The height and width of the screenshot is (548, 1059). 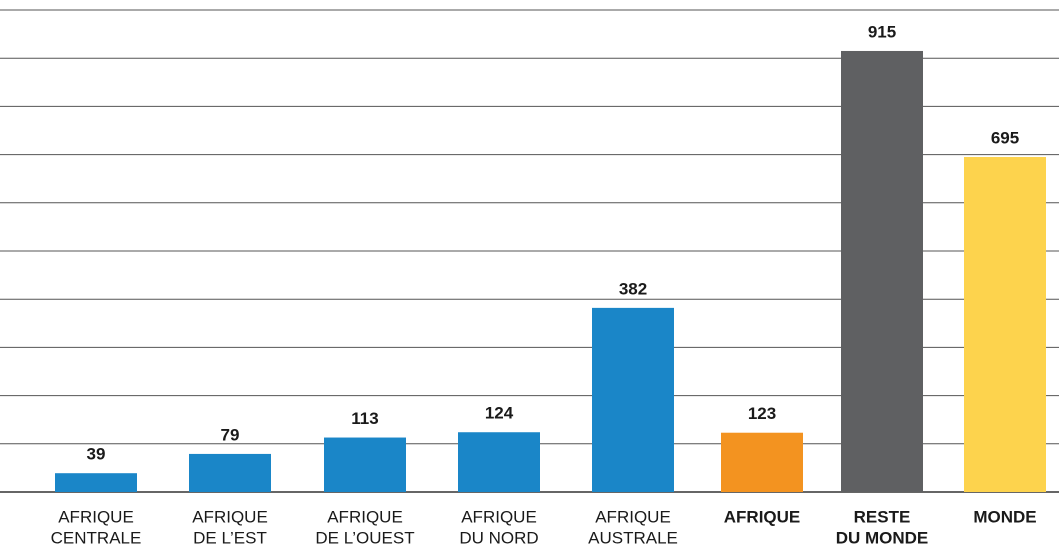 What do you see at coordinates (762, 413) in the screenshot?
I see `value-label: 123` at bounding box center [762, 413].